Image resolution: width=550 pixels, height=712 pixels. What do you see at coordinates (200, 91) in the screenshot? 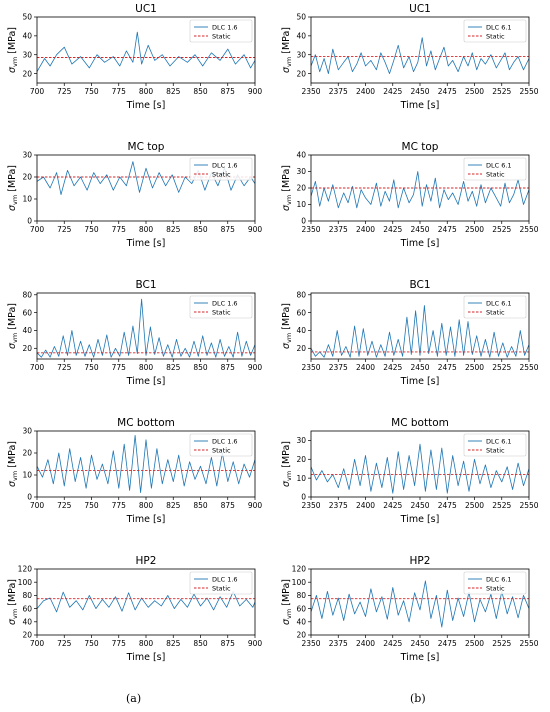
I see `x-tick-label: 850` at bounding box center [200, 91].